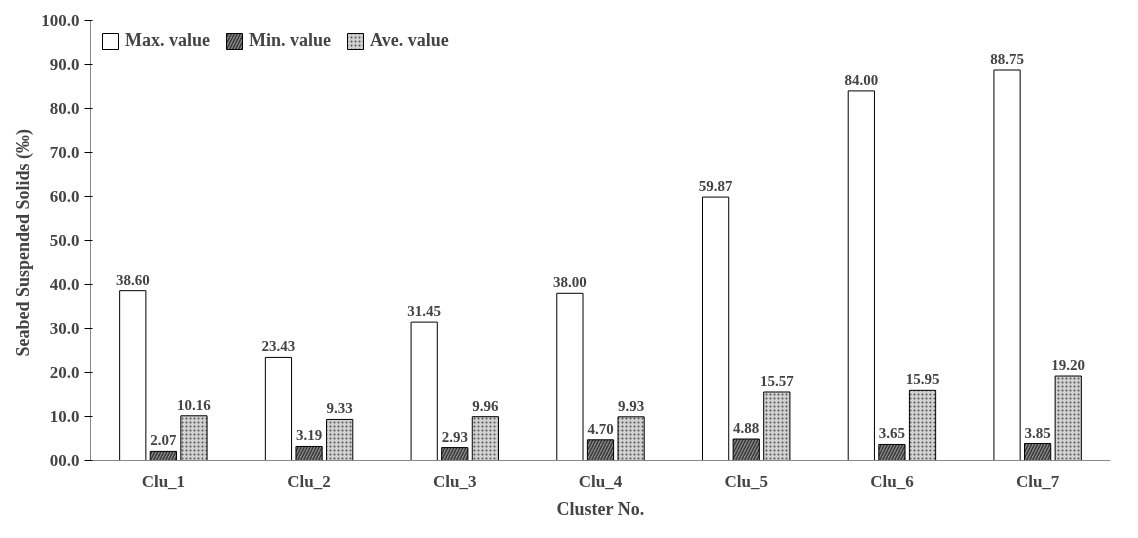 The height and width of the screenshot is (538, 1138). Describe the element at coordinates (163, 481) in the screenshot. I see `x-tick-label: Clu_1` at that location.